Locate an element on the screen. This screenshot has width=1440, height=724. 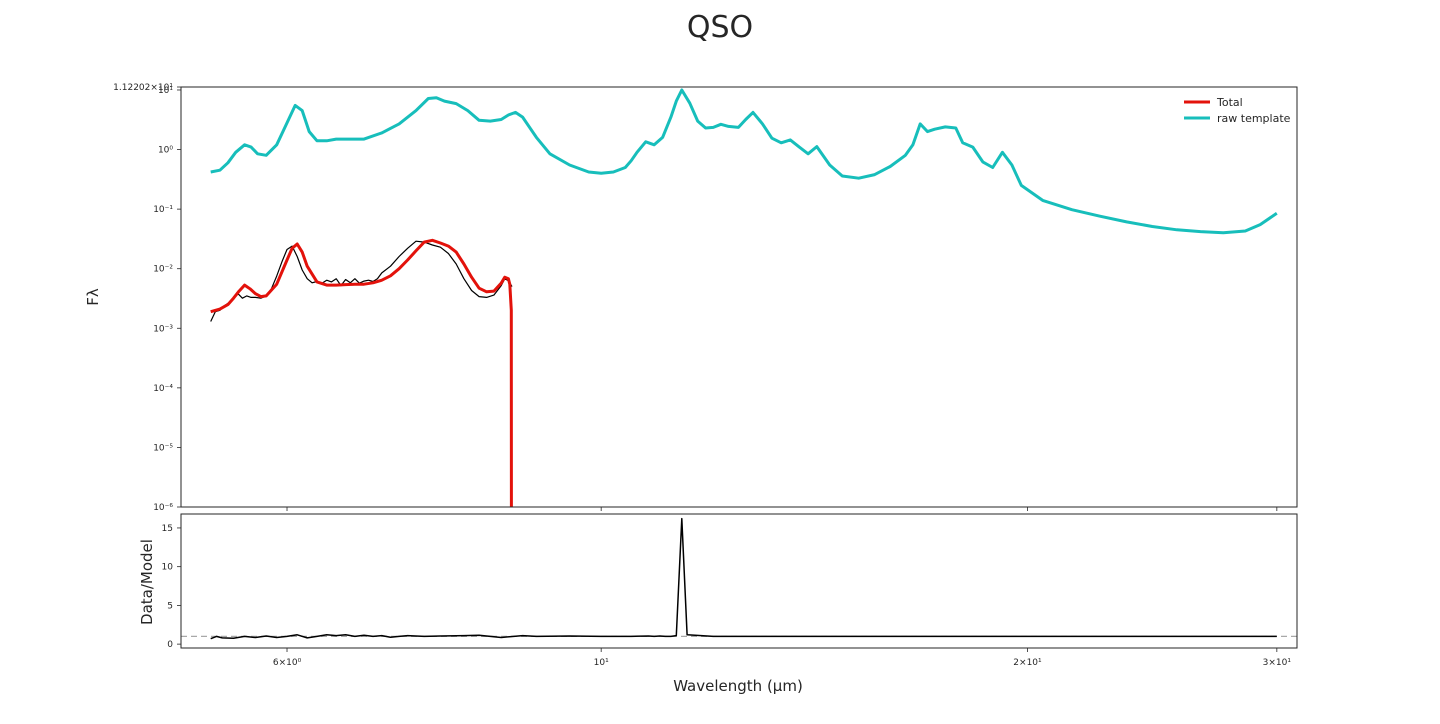
main-y-tick-label: 1.12202×10¹ is located at coordinates (143, 88).